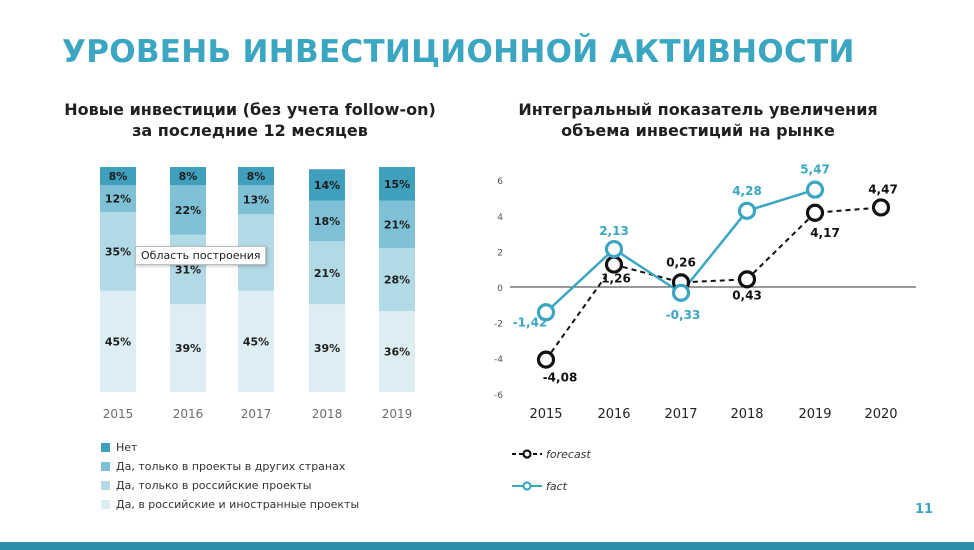 The width and height of the screenshot is (974, 550). Describe the element at coordinates (681, 262) in the screenshot. I see `forecast-data-label: 0,26` at that location.